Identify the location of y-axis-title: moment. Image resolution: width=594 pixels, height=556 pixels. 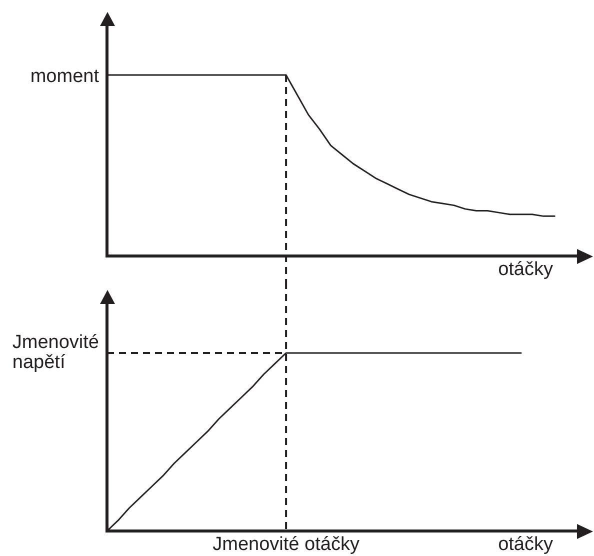
(65, 77).